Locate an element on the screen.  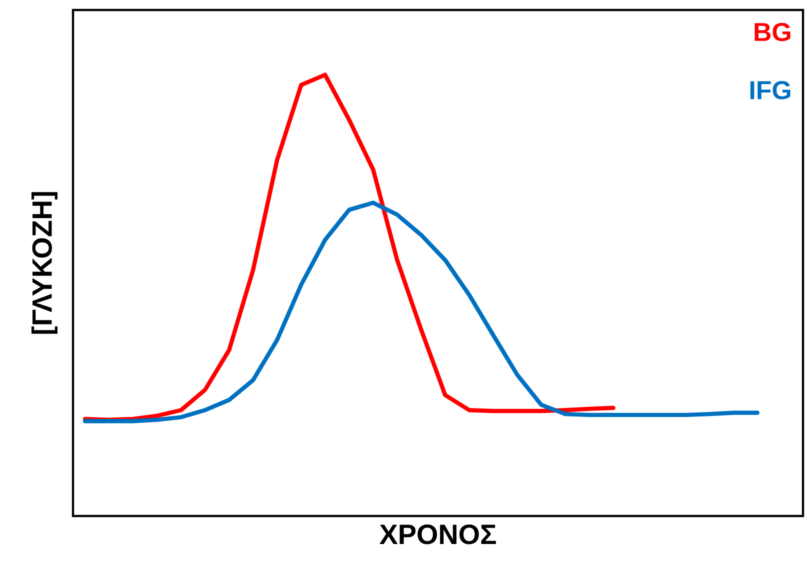
x-axis-title: ΧΡΟΝΟΣ is located at coordinates (438, 534).